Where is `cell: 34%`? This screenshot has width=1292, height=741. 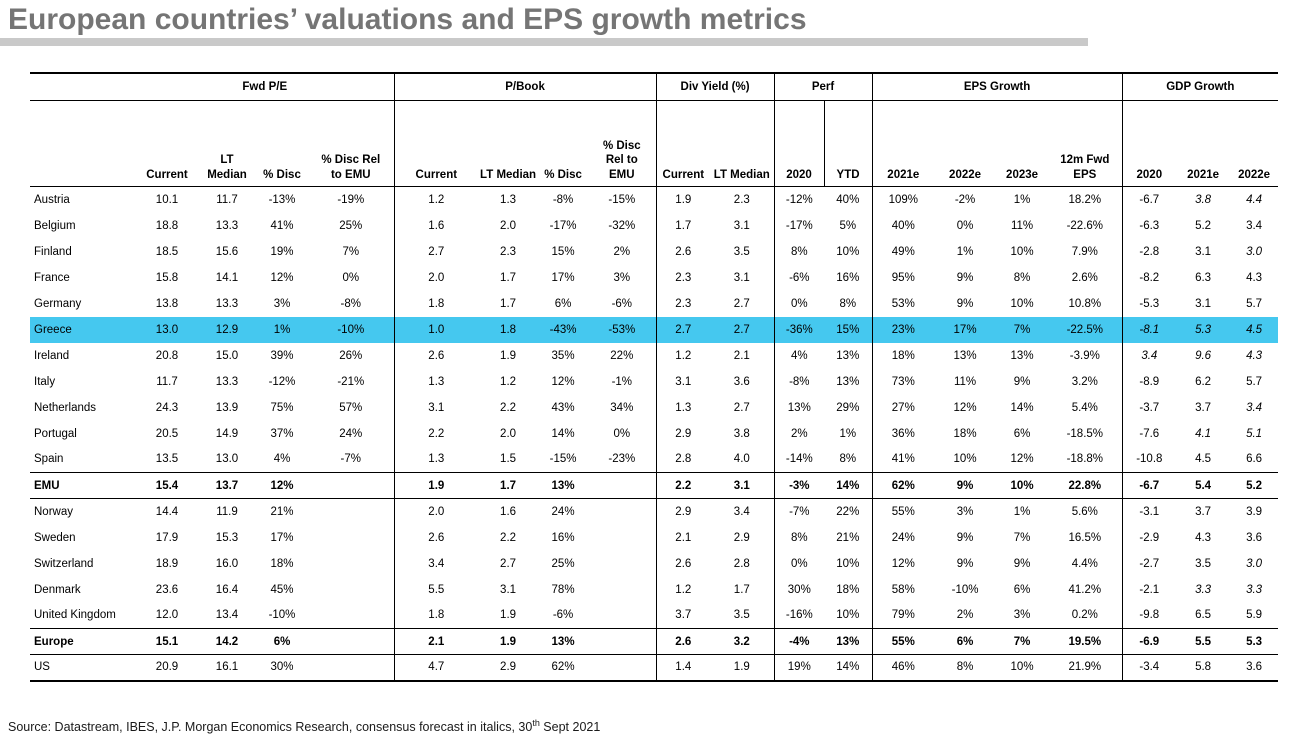
cell: 34% is located at coordinates (622, 407).